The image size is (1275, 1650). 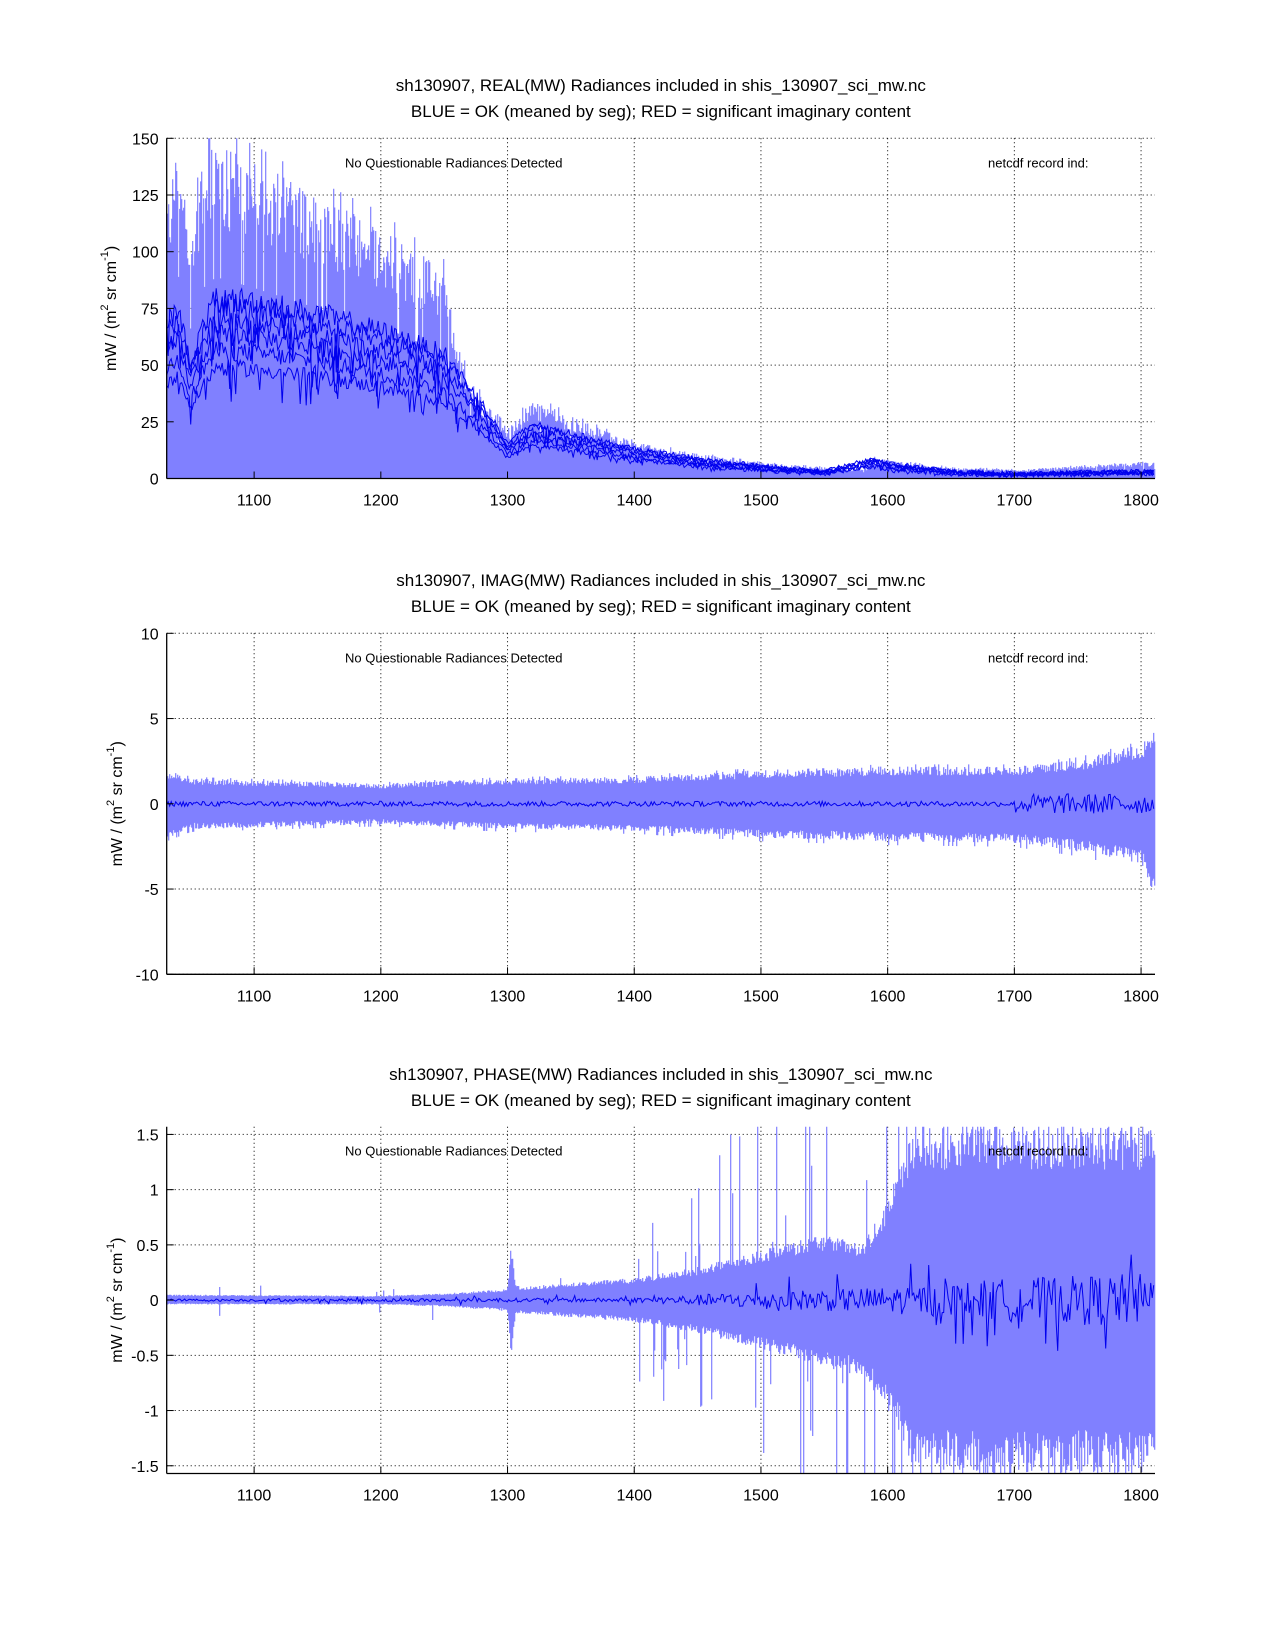 I want to click on y-tick-label: 150, so click(x=145, y=139).